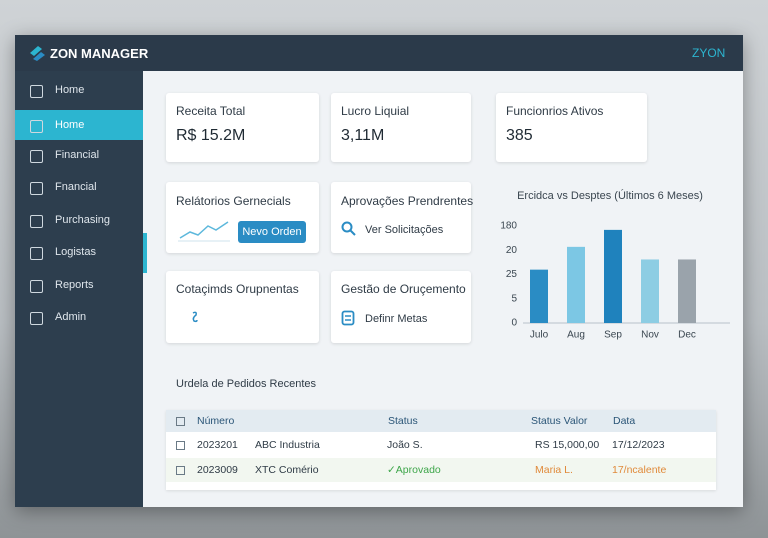  What do you see at coordinates (404, 230) in the screenshot?
I see `link: Ver Solicitações` at bounding box center [404, 230].